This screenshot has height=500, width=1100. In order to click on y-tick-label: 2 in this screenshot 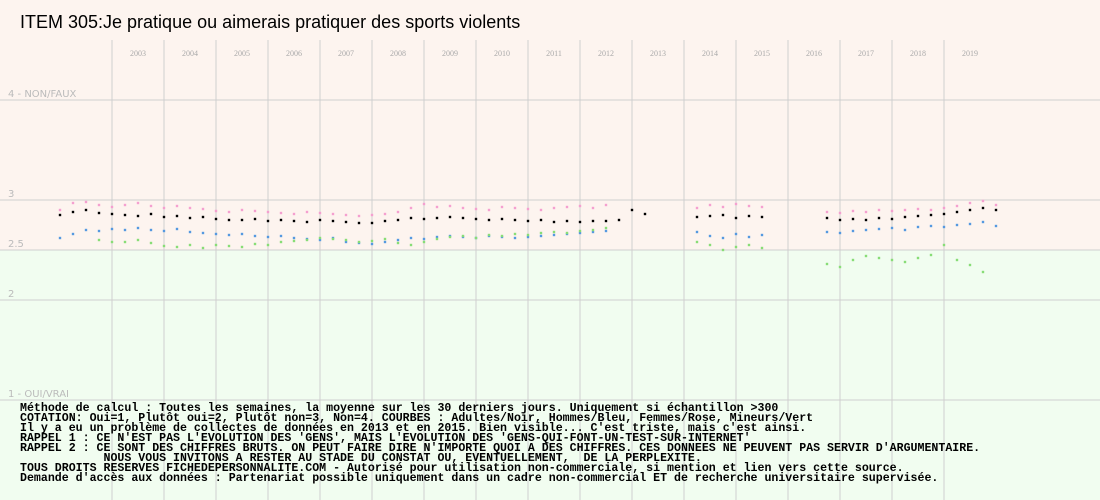, I will do `click(11, 294)`.